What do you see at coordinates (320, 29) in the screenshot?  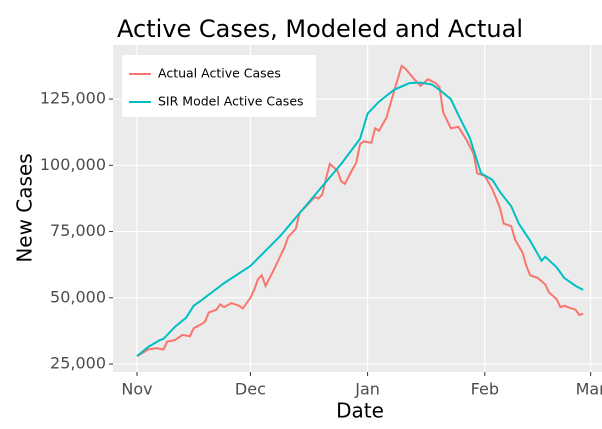 I see `chart-title: Active Cases, Modeled and Actual` at bounding box center [320, 29].